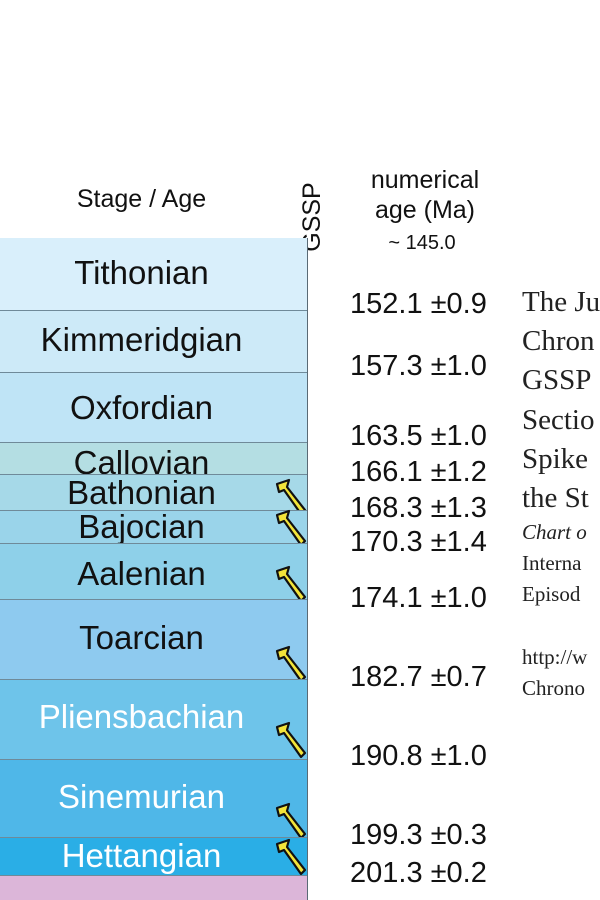  I want to click on stage-label: Oxfordian, so click(141, 407).